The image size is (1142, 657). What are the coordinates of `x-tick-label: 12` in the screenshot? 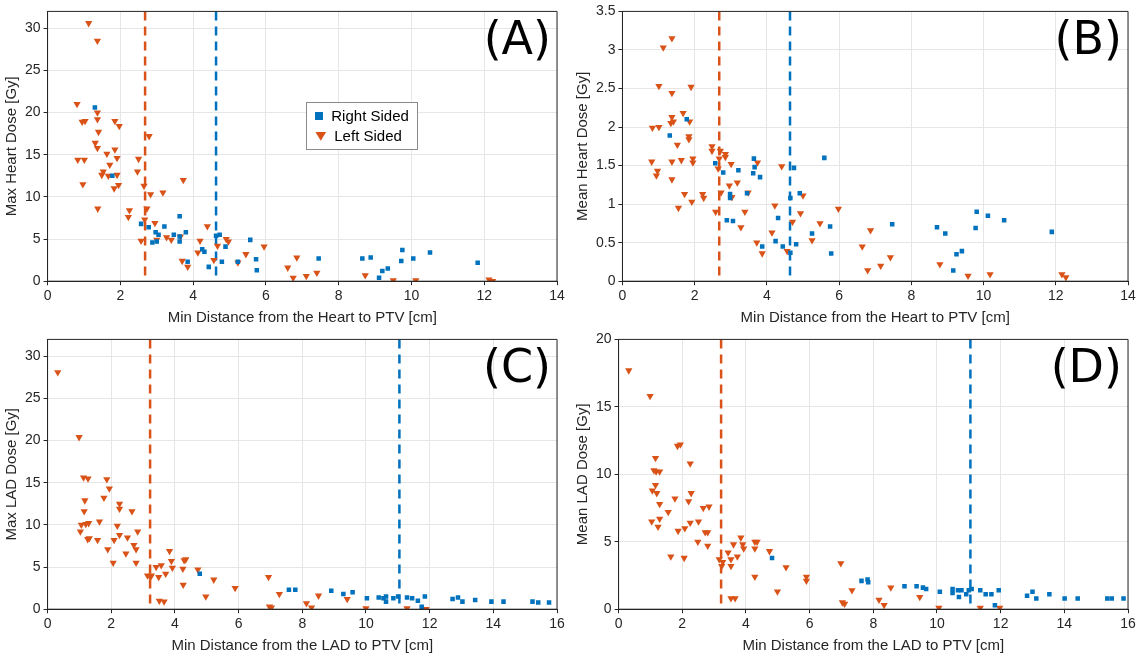 It's located at (1000, 623).